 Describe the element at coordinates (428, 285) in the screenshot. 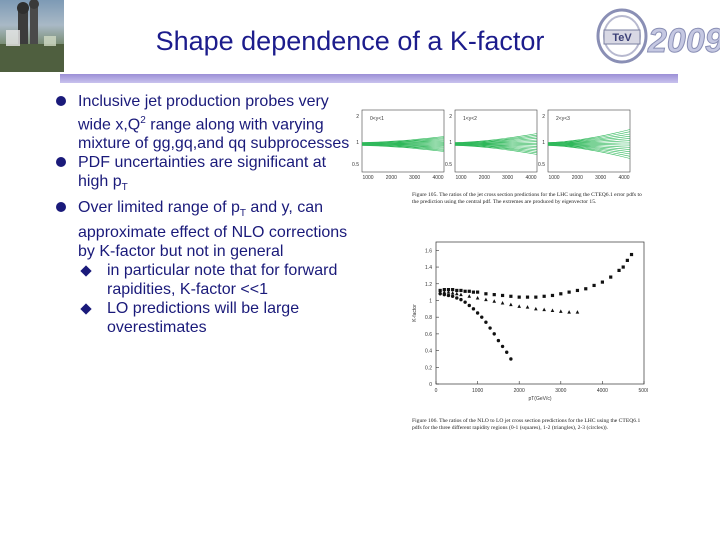

I see `y-tick-label: 1.2` at that location.